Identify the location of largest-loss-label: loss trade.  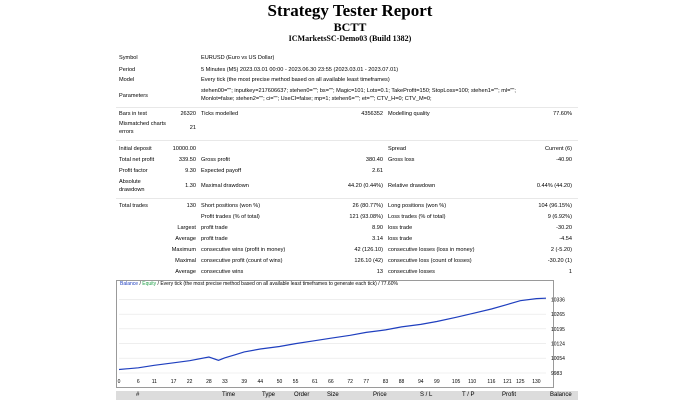
(400, 228).